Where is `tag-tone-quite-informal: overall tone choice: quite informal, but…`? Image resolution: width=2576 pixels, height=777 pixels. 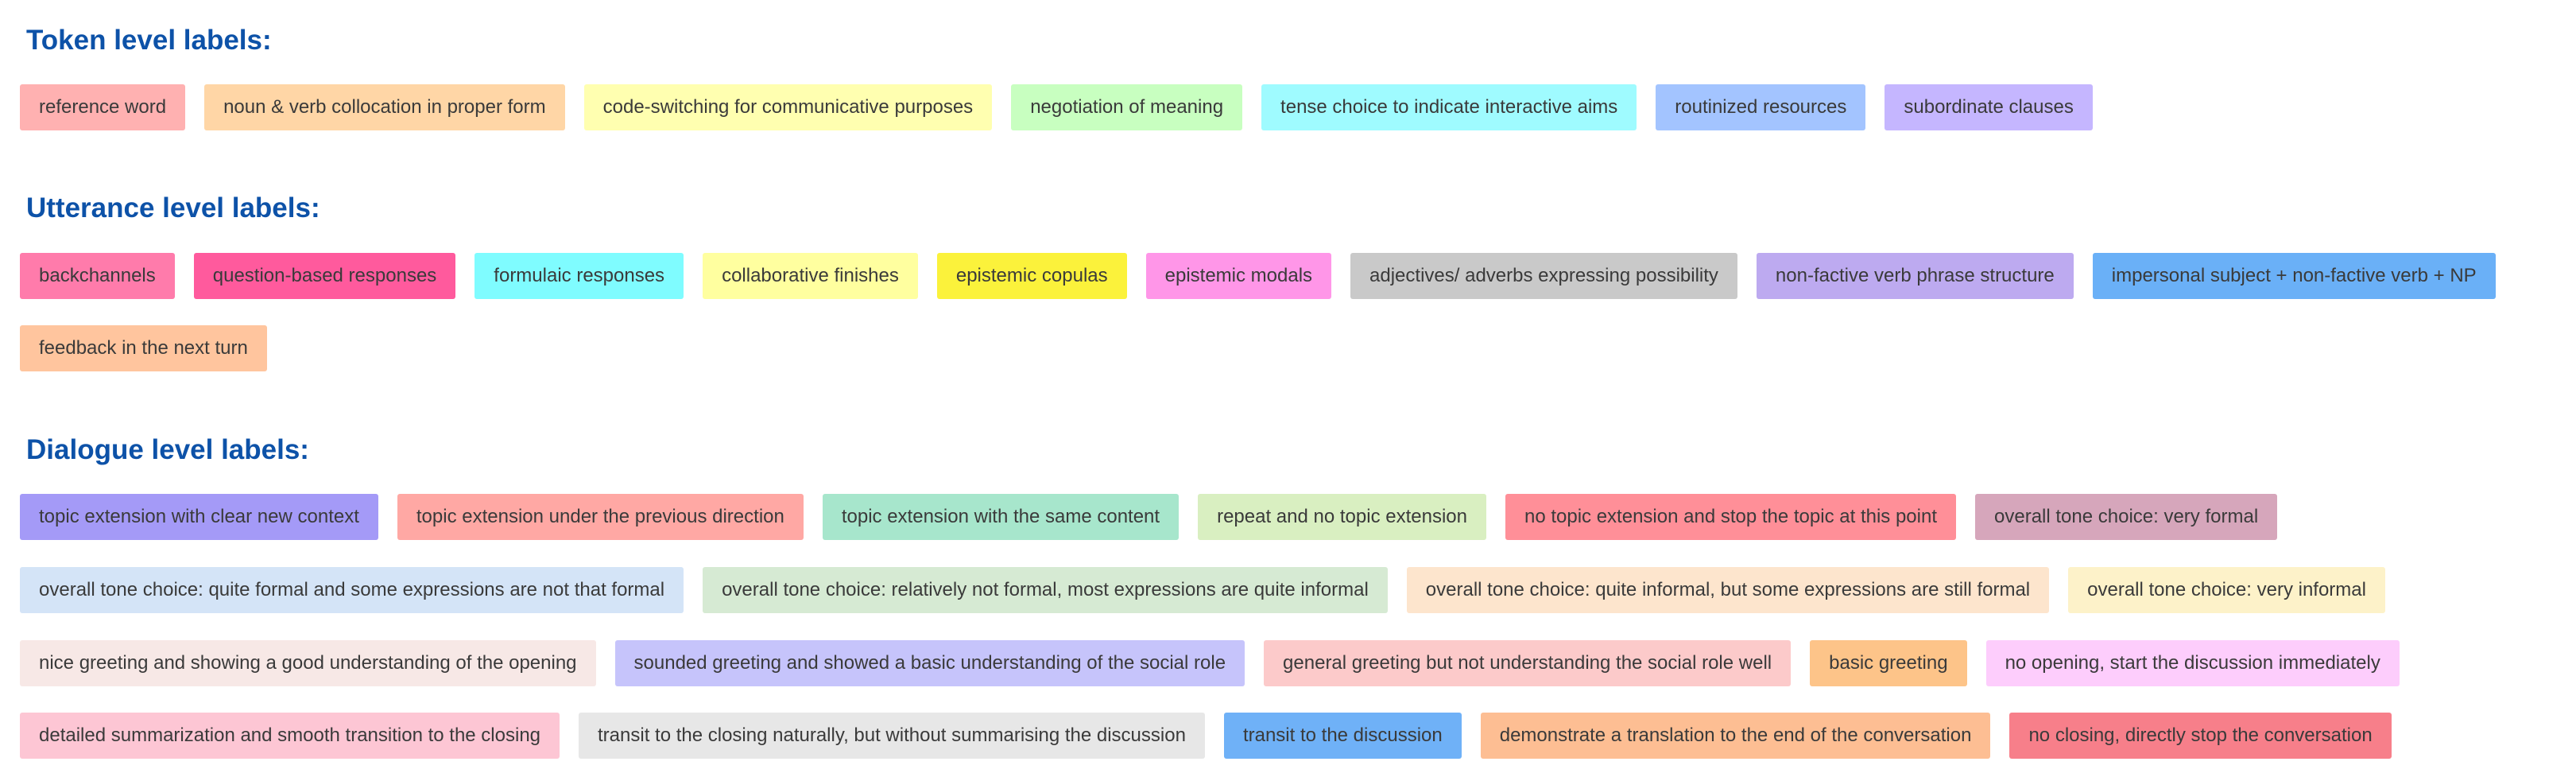
tag-tone-quite-informal: overall tone choice: quite informal, but… is located at coordinates (1728, 590).